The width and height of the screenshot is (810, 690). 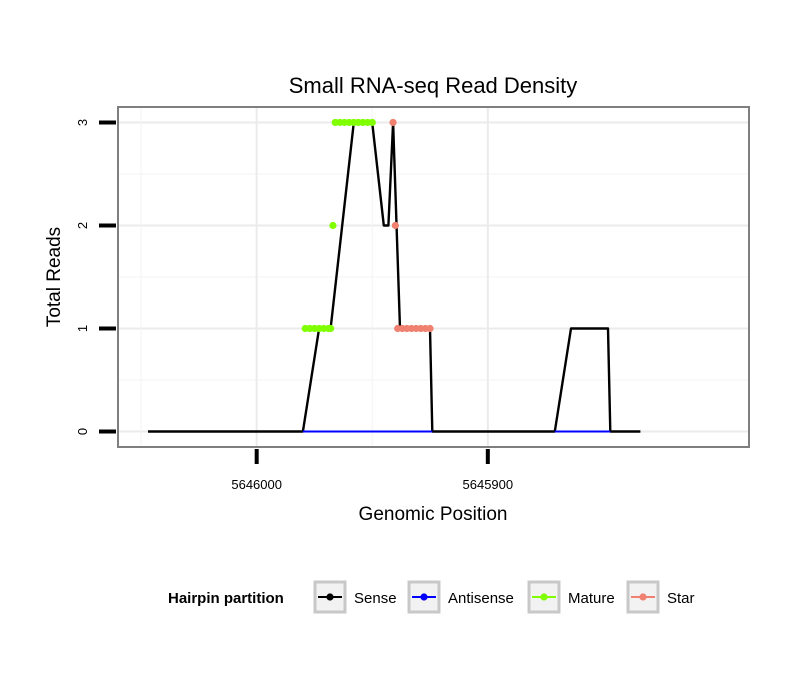 I want to click on legend-label: Antisense, so click(x=481, y=598).